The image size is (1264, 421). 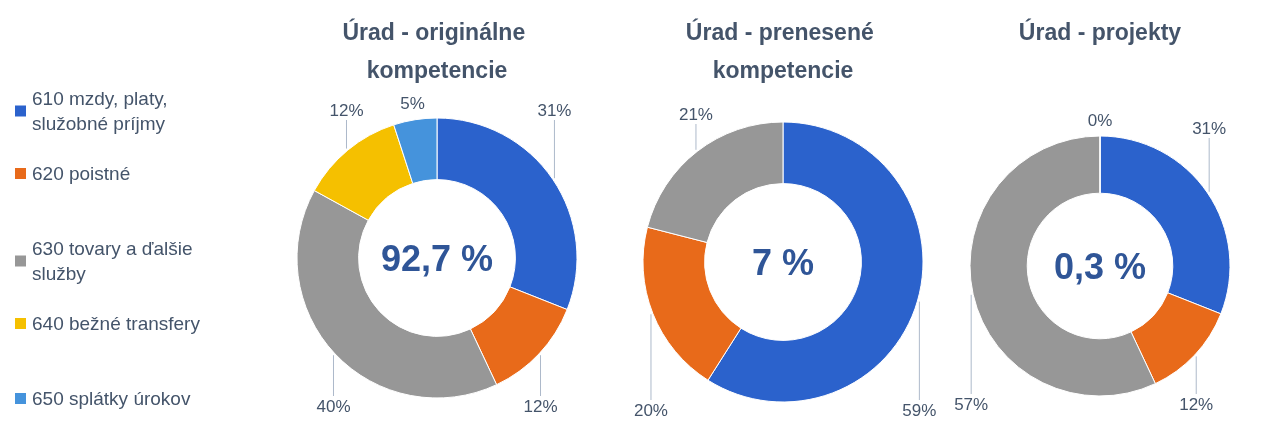 What do you see at coordinates (111, 398) in the screenshot?
I see `legend-label: 650 splátky úrokov` at bounding box center [111, 398].